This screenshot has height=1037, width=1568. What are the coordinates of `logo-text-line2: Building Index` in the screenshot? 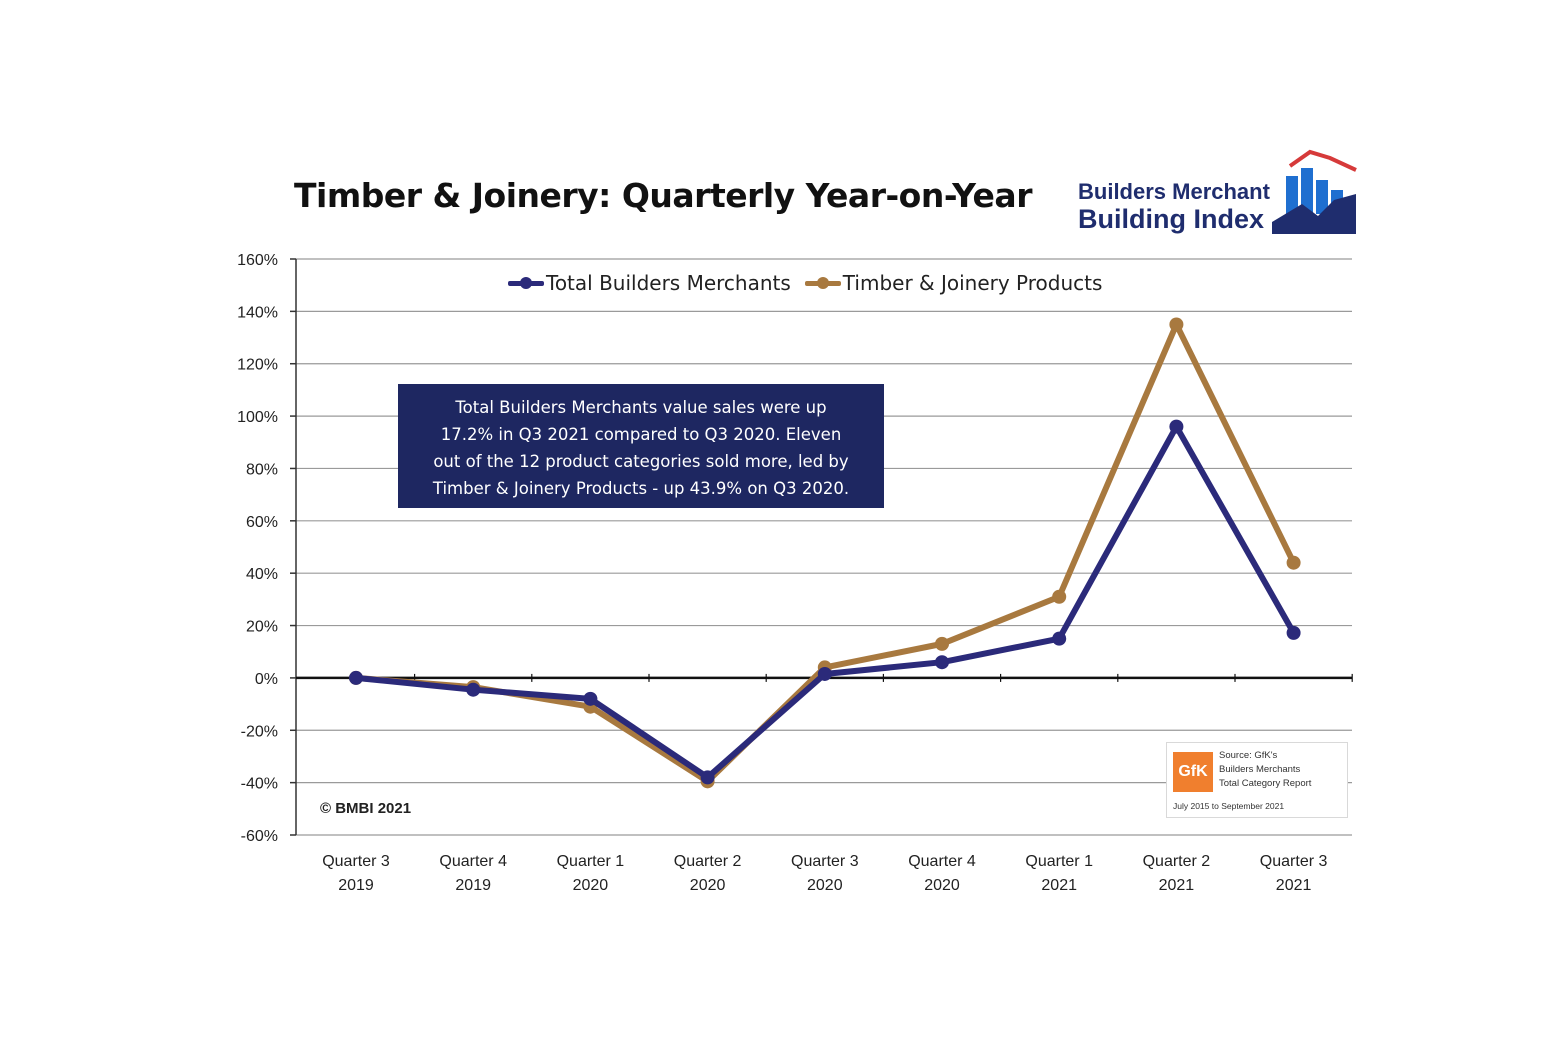 It's located at (1171, 219).